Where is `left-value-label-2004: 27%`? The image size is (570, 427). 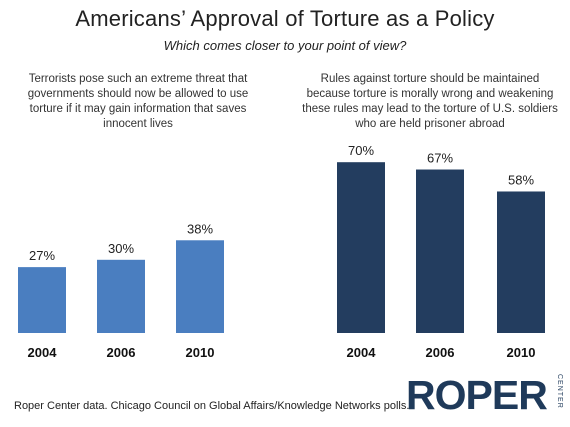
left-value-label-2004: 27% is located at coordinates (42, 255).